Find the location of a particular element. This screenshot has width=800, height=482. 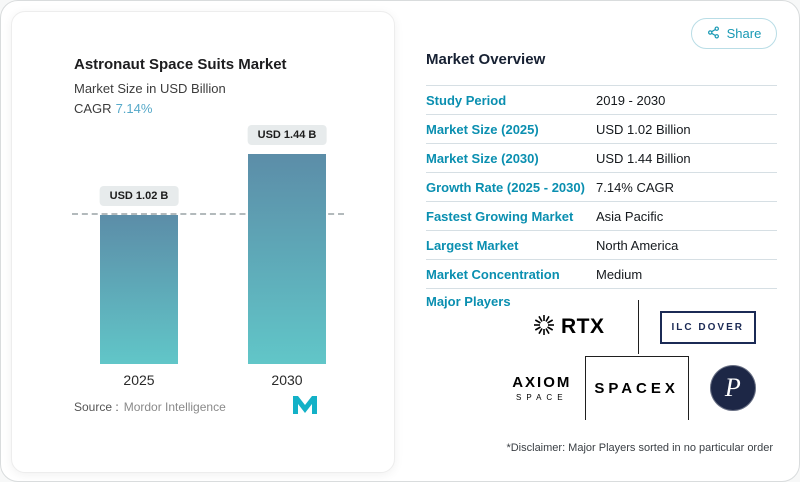

cagr-label: CAGR is located at coordinates (93, 108).